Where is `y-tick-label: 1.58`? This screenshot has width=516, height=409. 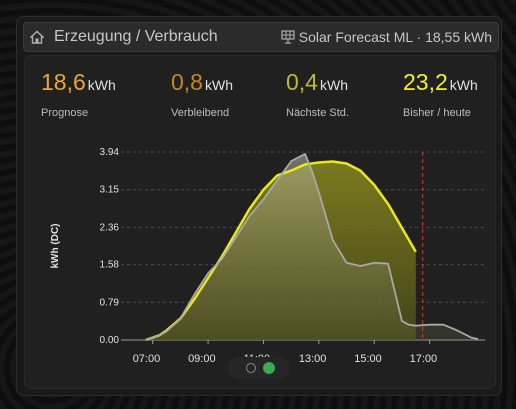
y-tick-label: 1.58 is located at coordinates (110, 265).